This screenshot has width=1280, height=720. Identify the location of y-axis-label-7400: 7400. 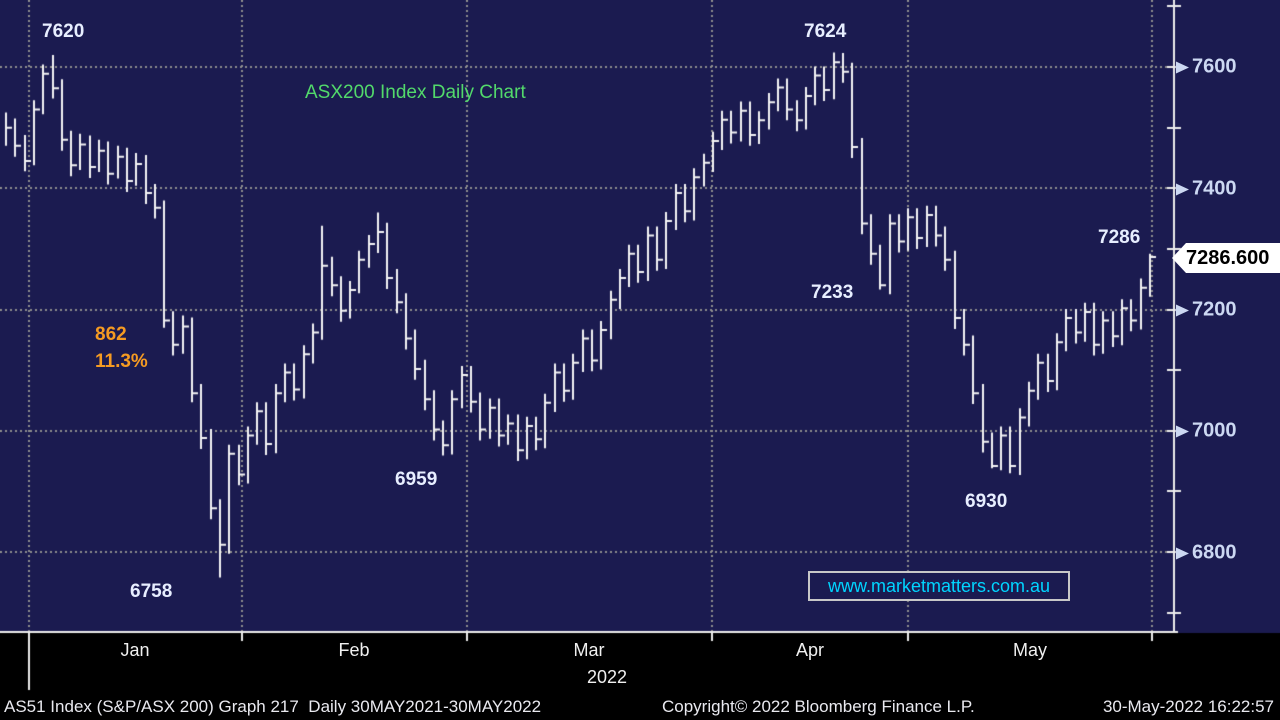
(1206, 189).